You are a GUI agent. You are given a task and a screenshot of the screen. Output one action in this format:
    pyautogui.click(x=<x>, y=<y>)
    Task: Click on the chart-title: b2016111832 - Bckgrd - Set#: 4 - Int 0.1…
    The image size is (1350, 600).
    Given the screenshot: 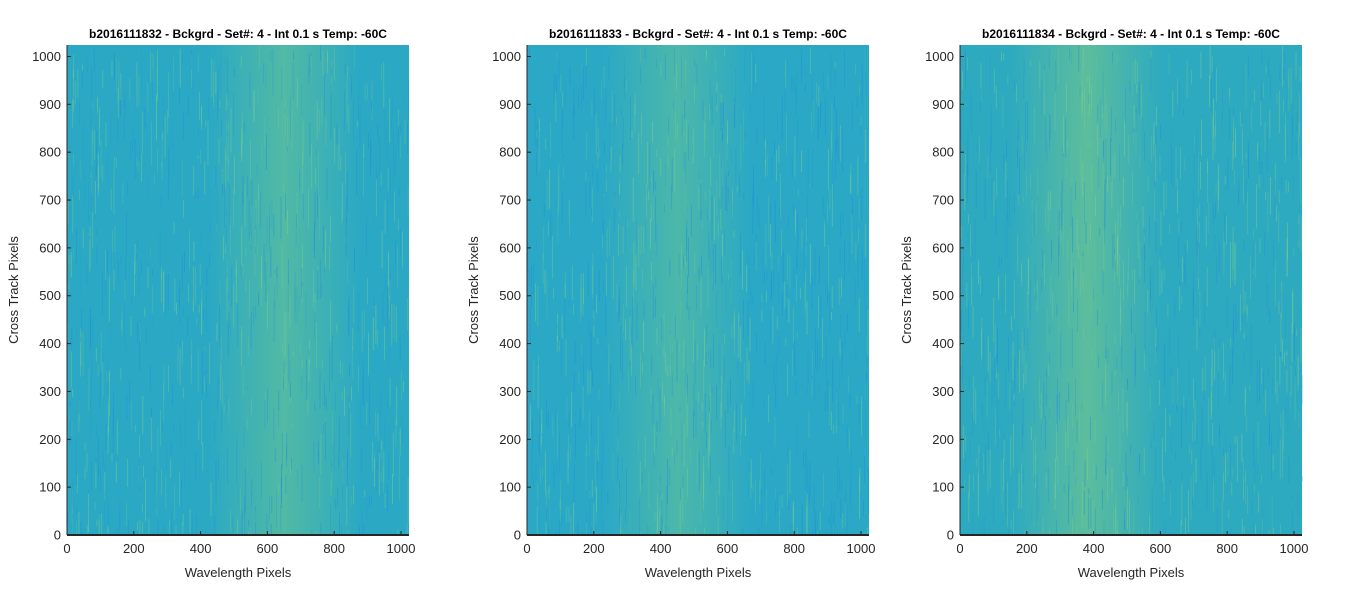 What is the action you would take?
    pyautogui.click(x=238, y=34)
    